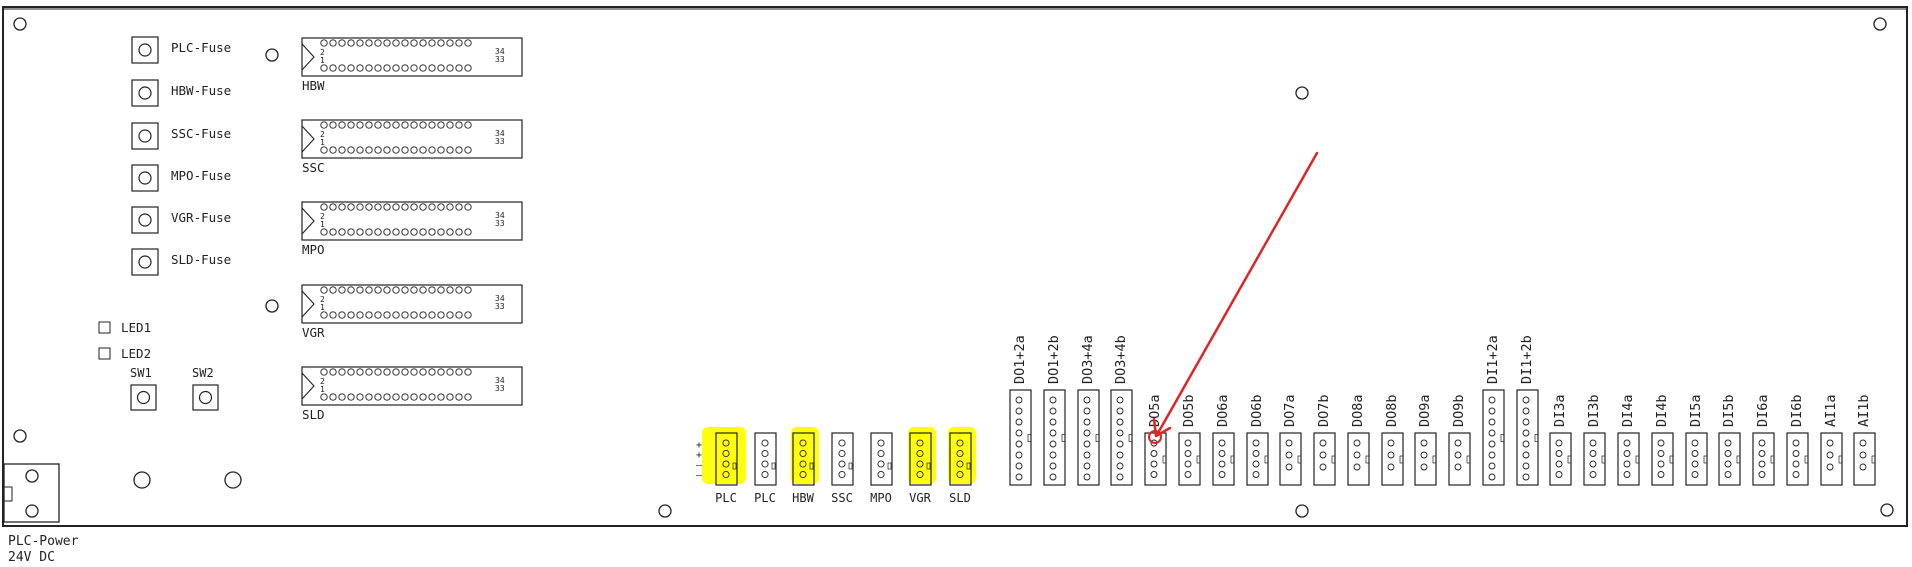 The height and width of the screenshot is (567, 1912). What do you see at coordinates (412, 57) in the screenshot?
I see `ribbon-housing` at bounding box center [412, 57].